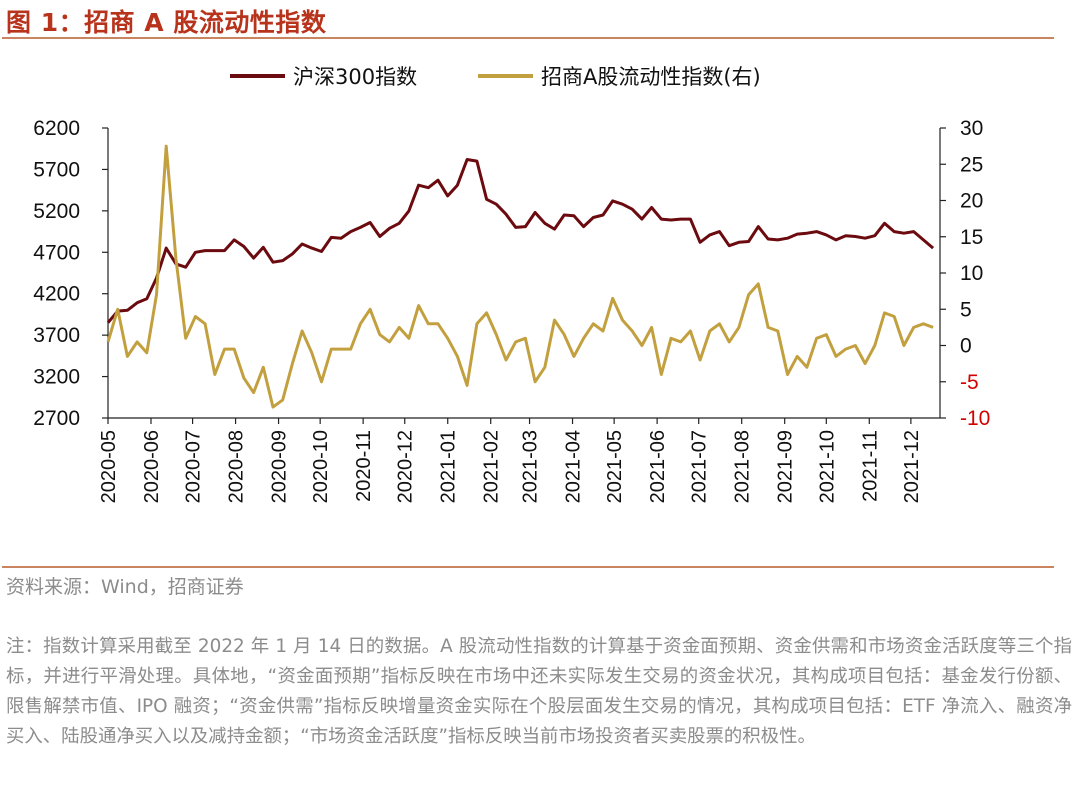  I want to click on y-right-tick-label: 30, so click(971, 128).